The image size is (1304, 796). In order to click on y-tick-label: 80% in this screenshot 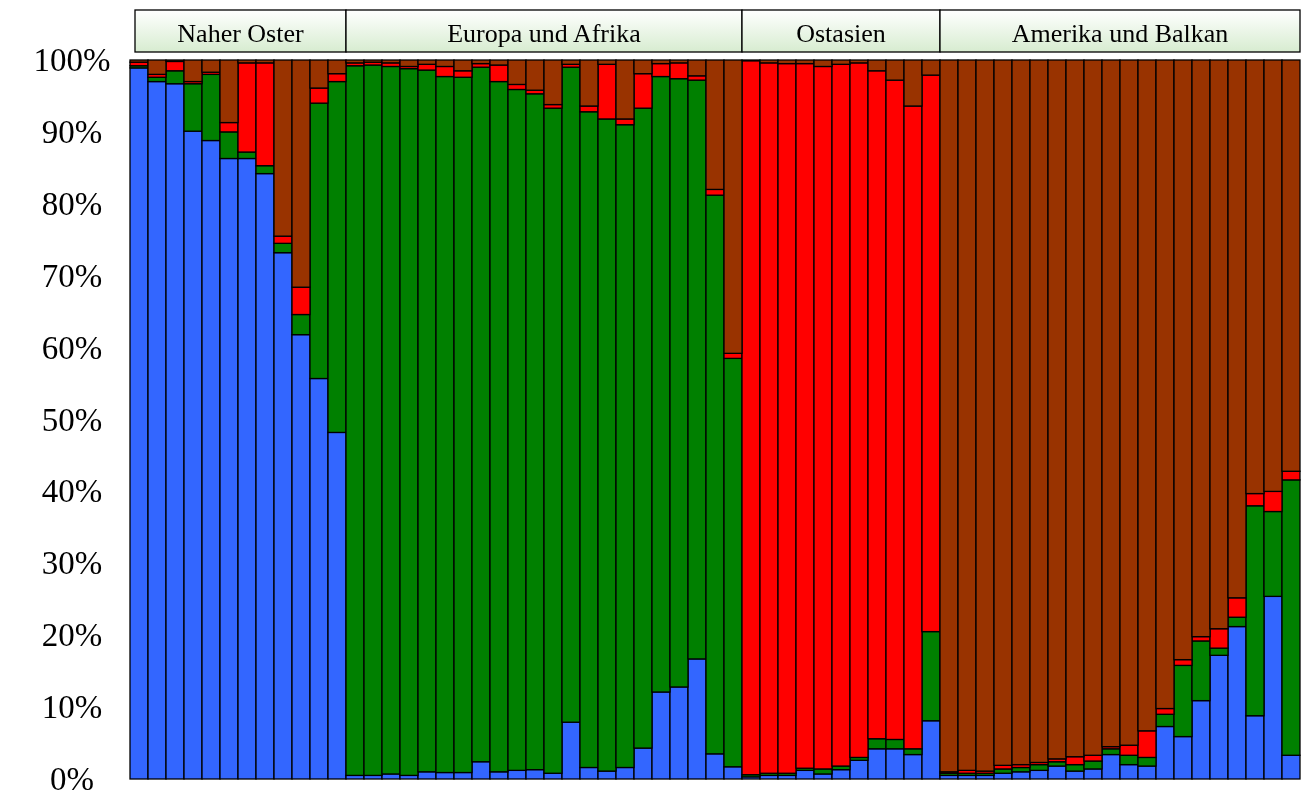, I will do `click(72, 203)`.